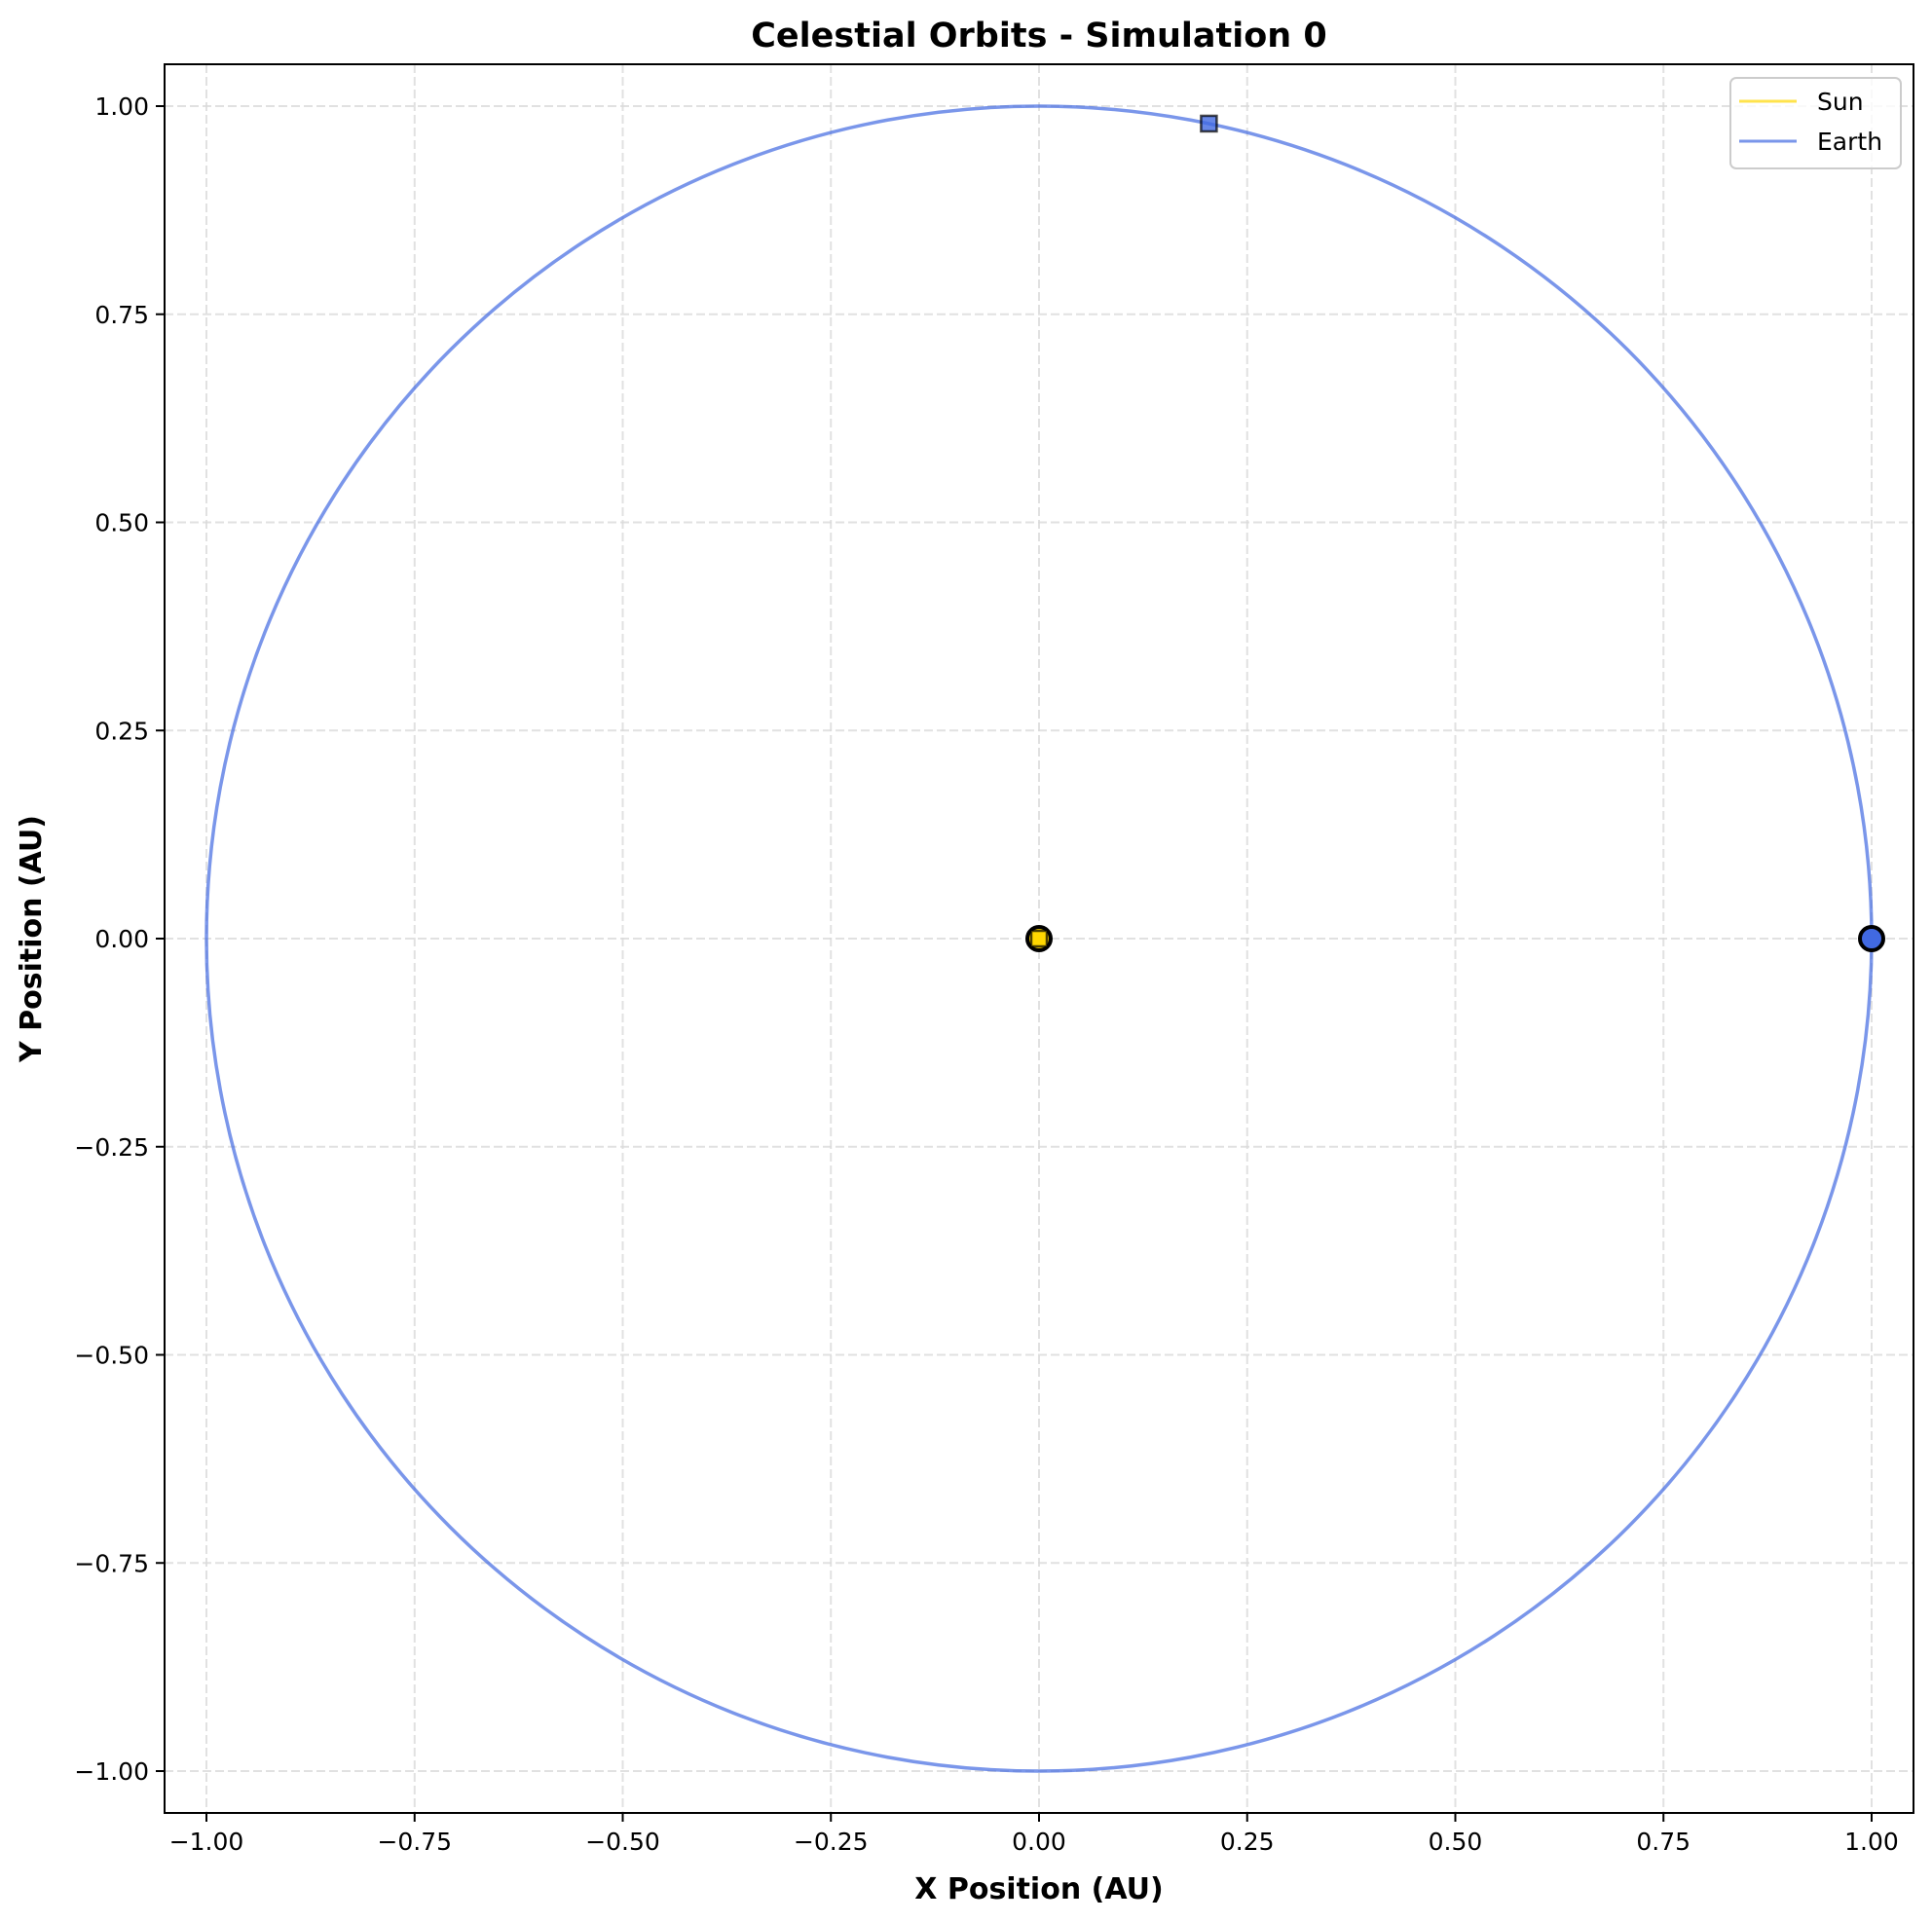  I want to click on x-axis-label: X Position (AU), so click(1038, 1889).